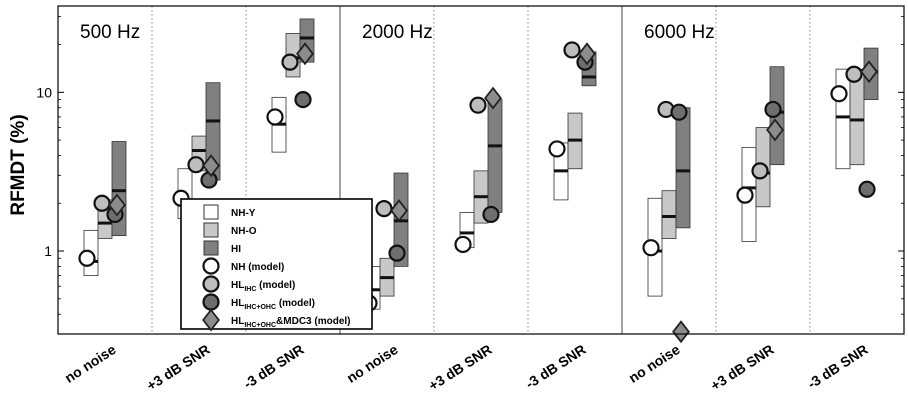 The image size is (908, 401). What do you see at coordinates (110, 32) in the screenshot?
I see `panel-title: 500 Hz` at bounding box center [110, 32].